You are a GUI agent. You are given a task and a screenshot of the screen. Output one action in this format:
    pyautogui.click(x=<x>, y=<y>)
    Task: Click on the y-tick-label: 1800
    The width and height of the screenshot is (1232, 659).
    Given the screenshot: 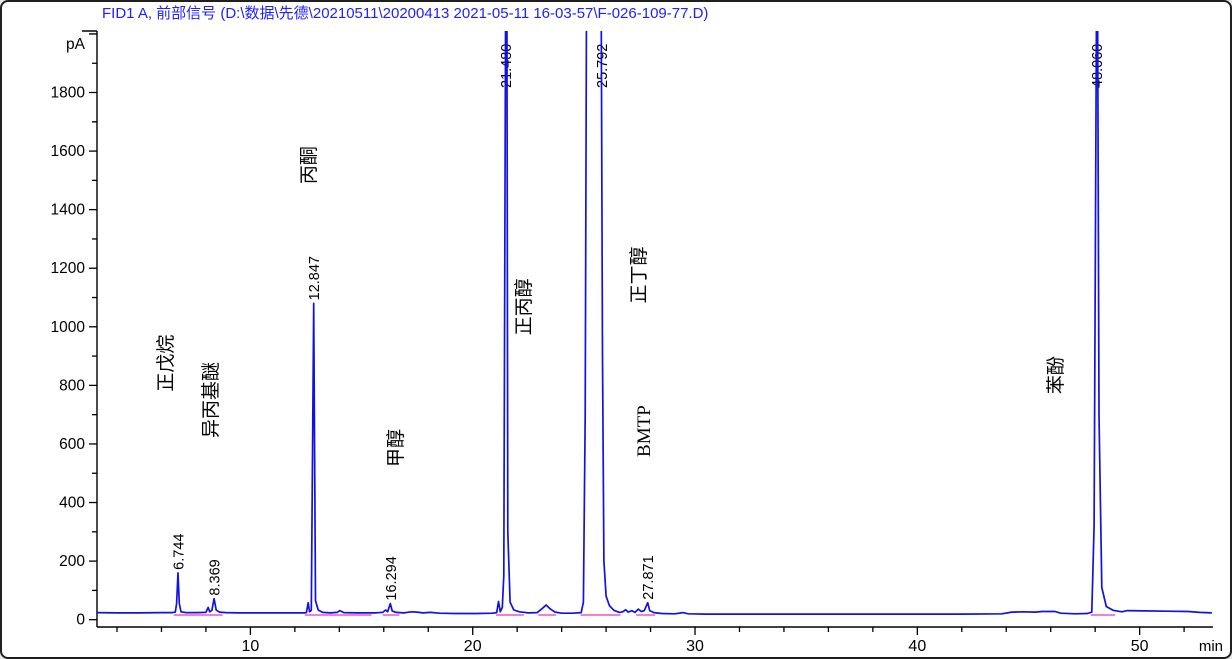 What is the action you would take?
    pyautogui.click(x=68, y=93)
    